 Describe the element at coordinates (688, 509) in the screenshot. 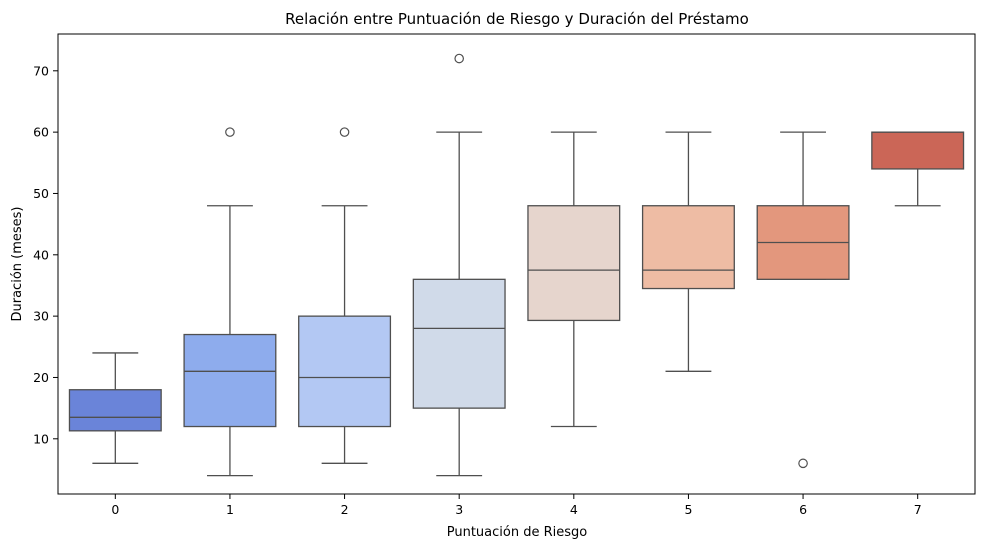

I see `x-tick-label: 5` at that location.